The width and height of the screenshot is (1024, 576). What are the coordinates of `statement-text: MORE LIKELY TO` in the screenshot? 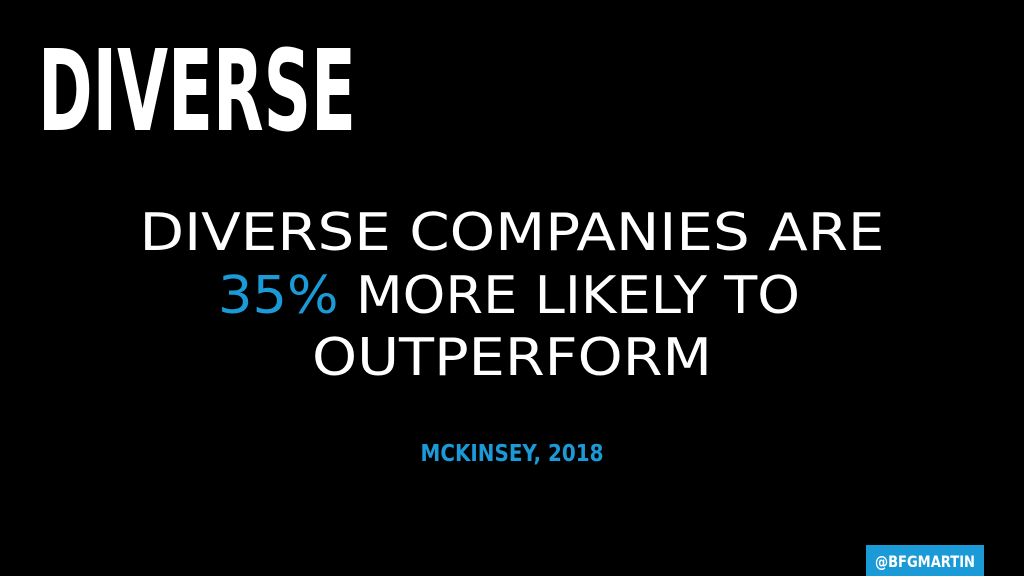 It's located at (578, 296).